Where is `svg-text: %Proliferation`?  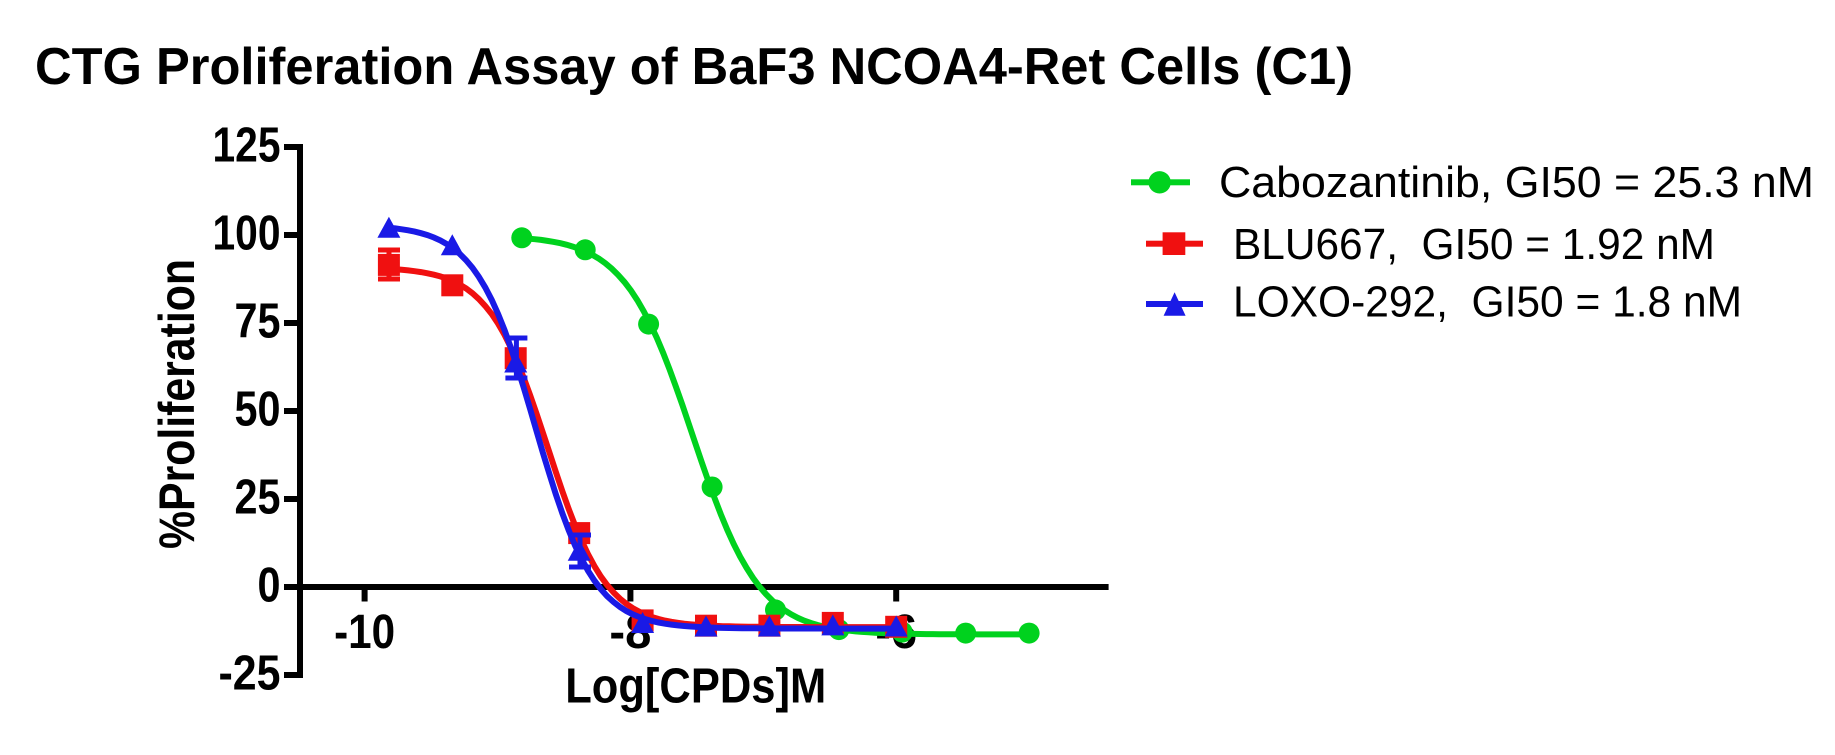
svg-text: %Proliferation is located at coordinates (177, 404).